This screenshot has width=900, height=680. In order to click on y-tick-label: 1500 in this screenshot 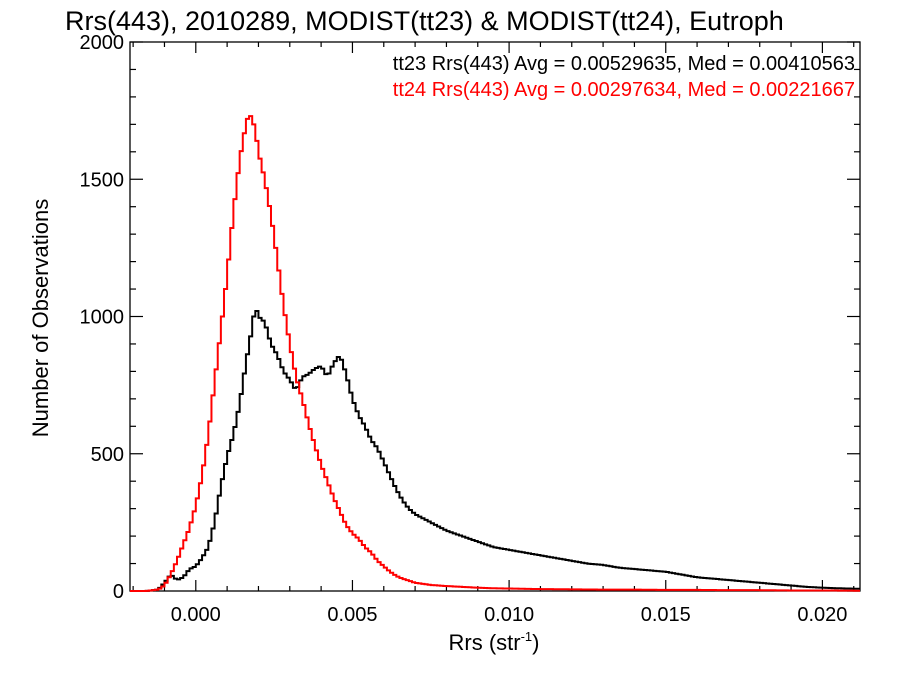, I will do `click(102, 180)`.